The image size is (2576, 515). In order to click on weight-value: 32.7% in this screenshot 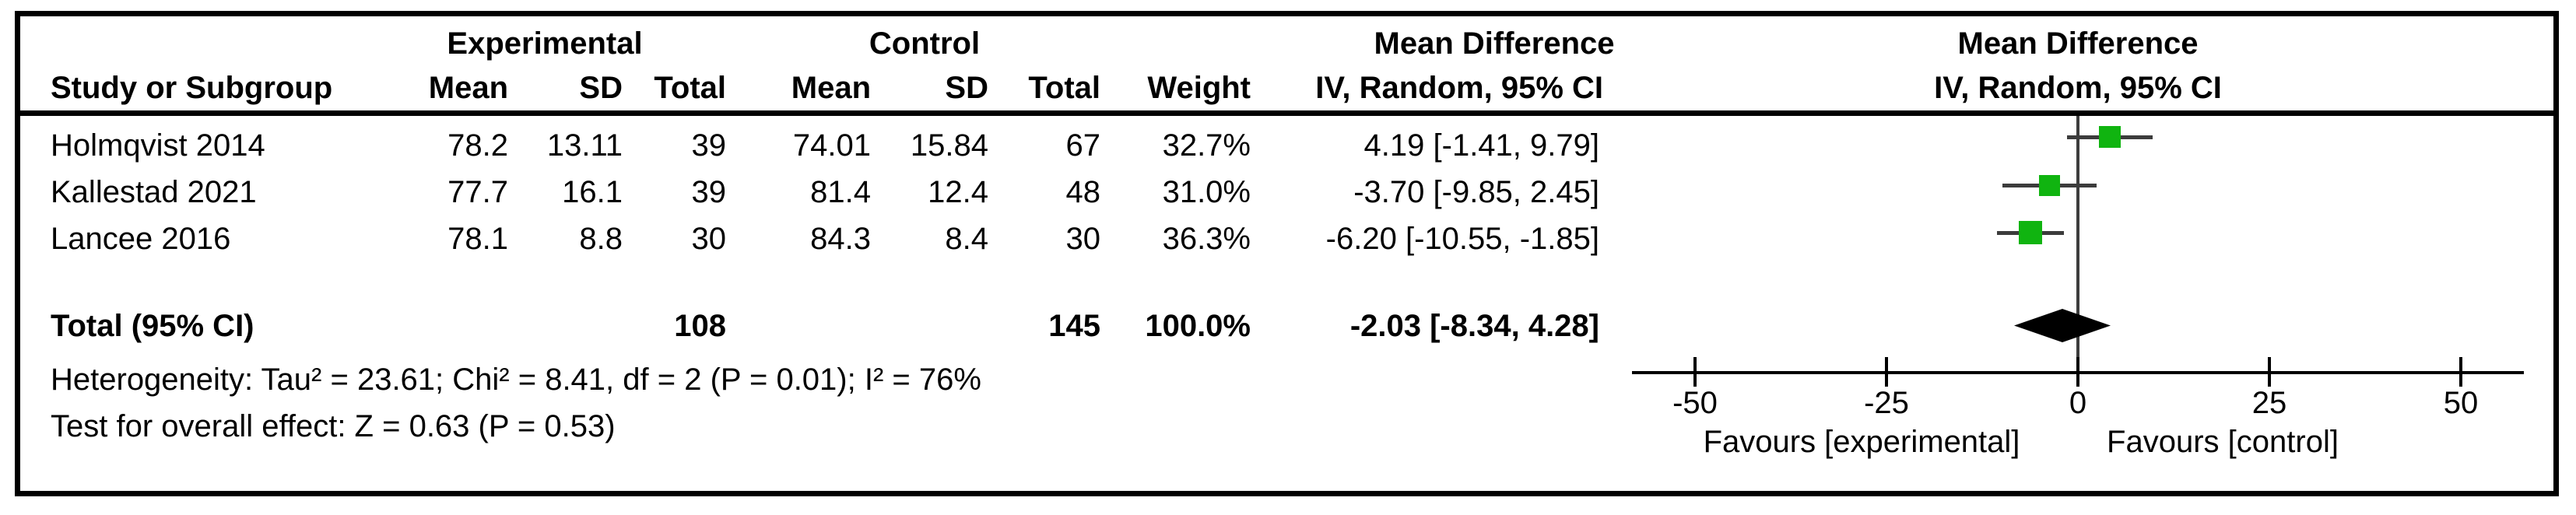, I will do `click(1207, 146)`.